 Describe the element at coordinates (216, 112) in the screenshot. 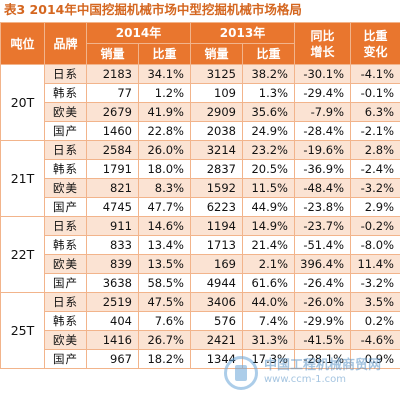

I see `sales-2013-cell: 2909` at that location.